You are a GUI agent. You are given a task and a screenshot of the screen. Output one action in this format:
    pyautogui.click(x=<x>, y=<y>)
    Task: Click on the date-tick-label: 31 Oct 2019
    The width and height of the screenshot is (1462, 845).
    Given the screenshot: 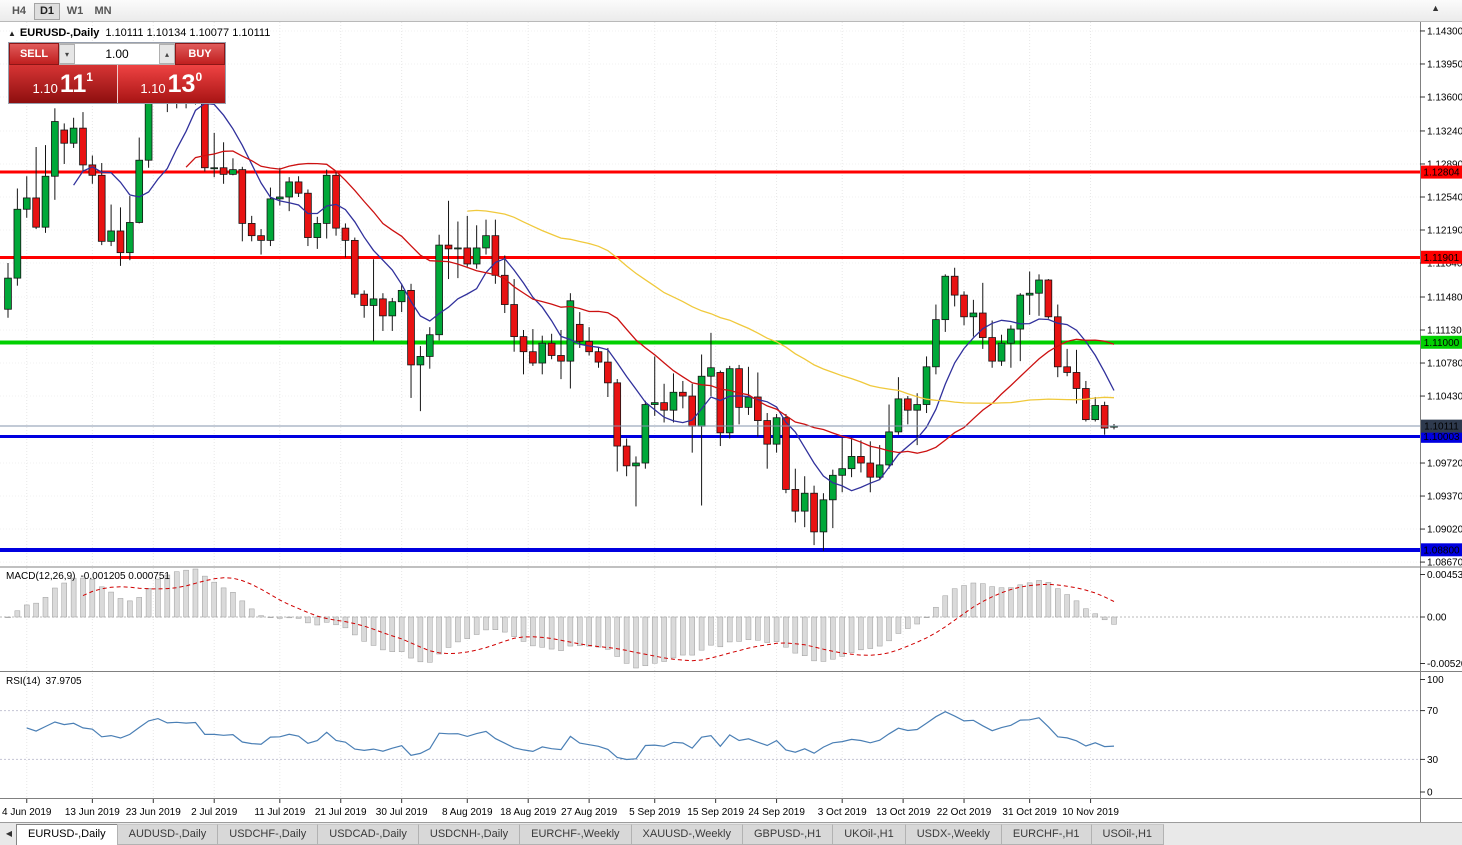 What is the action you would take?
    pyautogui.click(x=1029, y=812)
    